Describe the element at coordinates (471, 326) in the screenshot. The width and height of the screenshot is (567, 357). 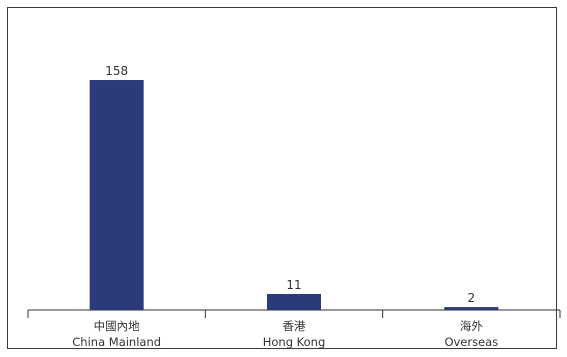
I see `x-tick-label: 海外` at that location.